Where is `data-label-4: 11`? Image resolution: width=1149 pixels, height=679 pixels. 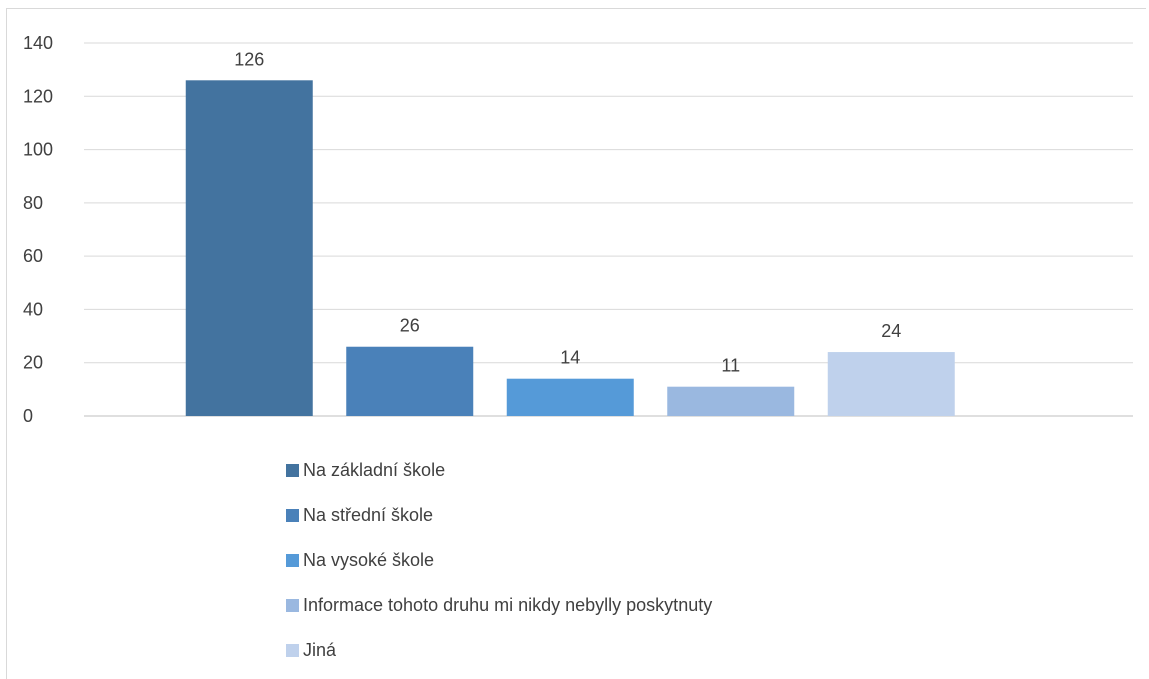 data-label-4: 11 is located at coordinates (730, 366).